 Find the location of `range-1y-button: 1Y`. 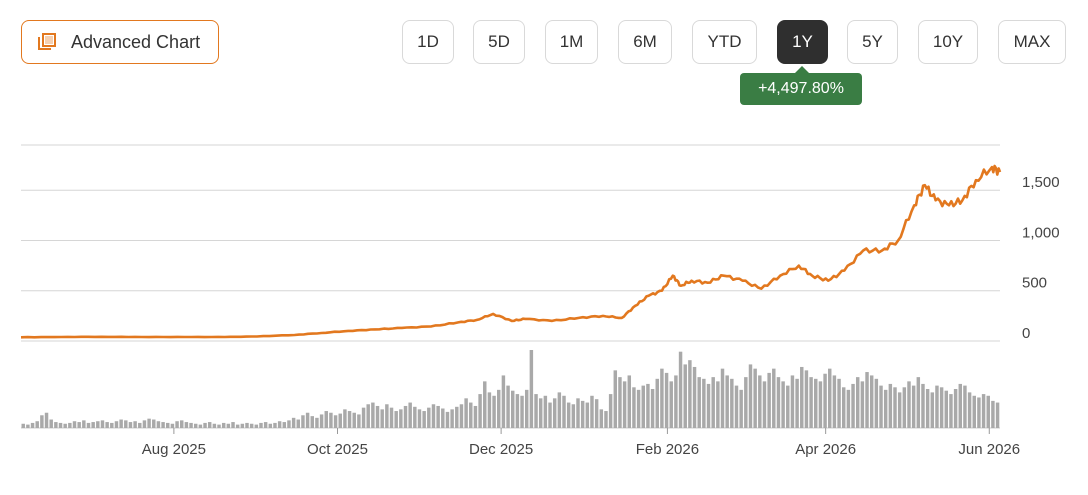

range-1y-button: 1Y is located at coordinates (802, 42).